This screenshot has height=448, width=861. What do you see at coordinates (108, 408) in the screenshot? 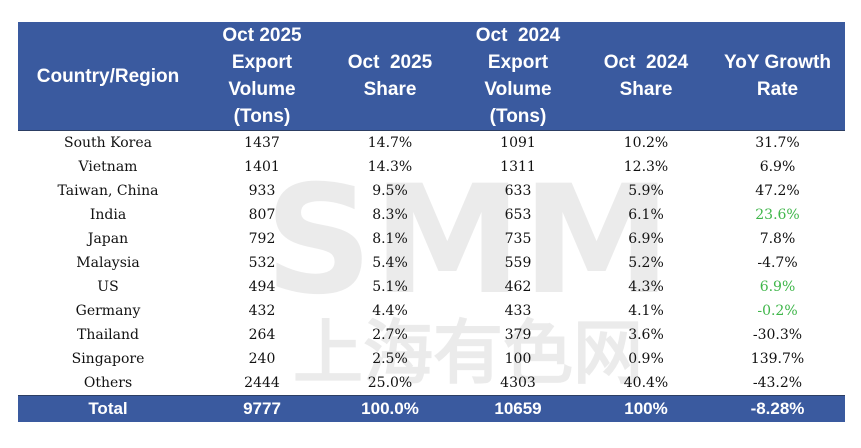
I see `total-label: Total` at bounding box center [108, 408].